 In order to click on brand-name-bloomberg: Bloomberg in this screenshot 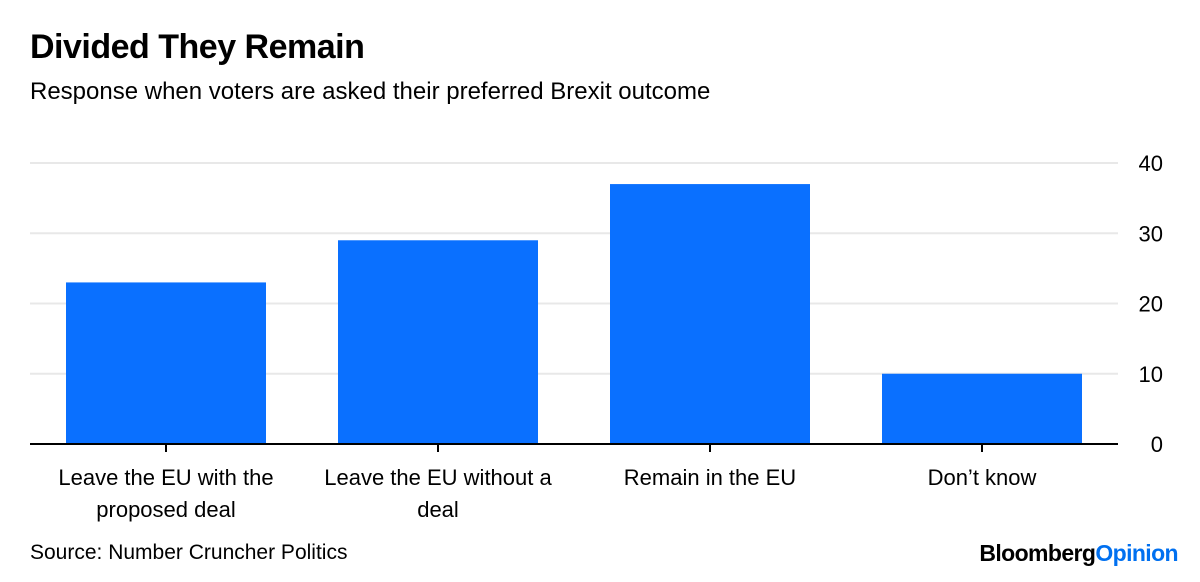, I will do `click(1037, 553)`.